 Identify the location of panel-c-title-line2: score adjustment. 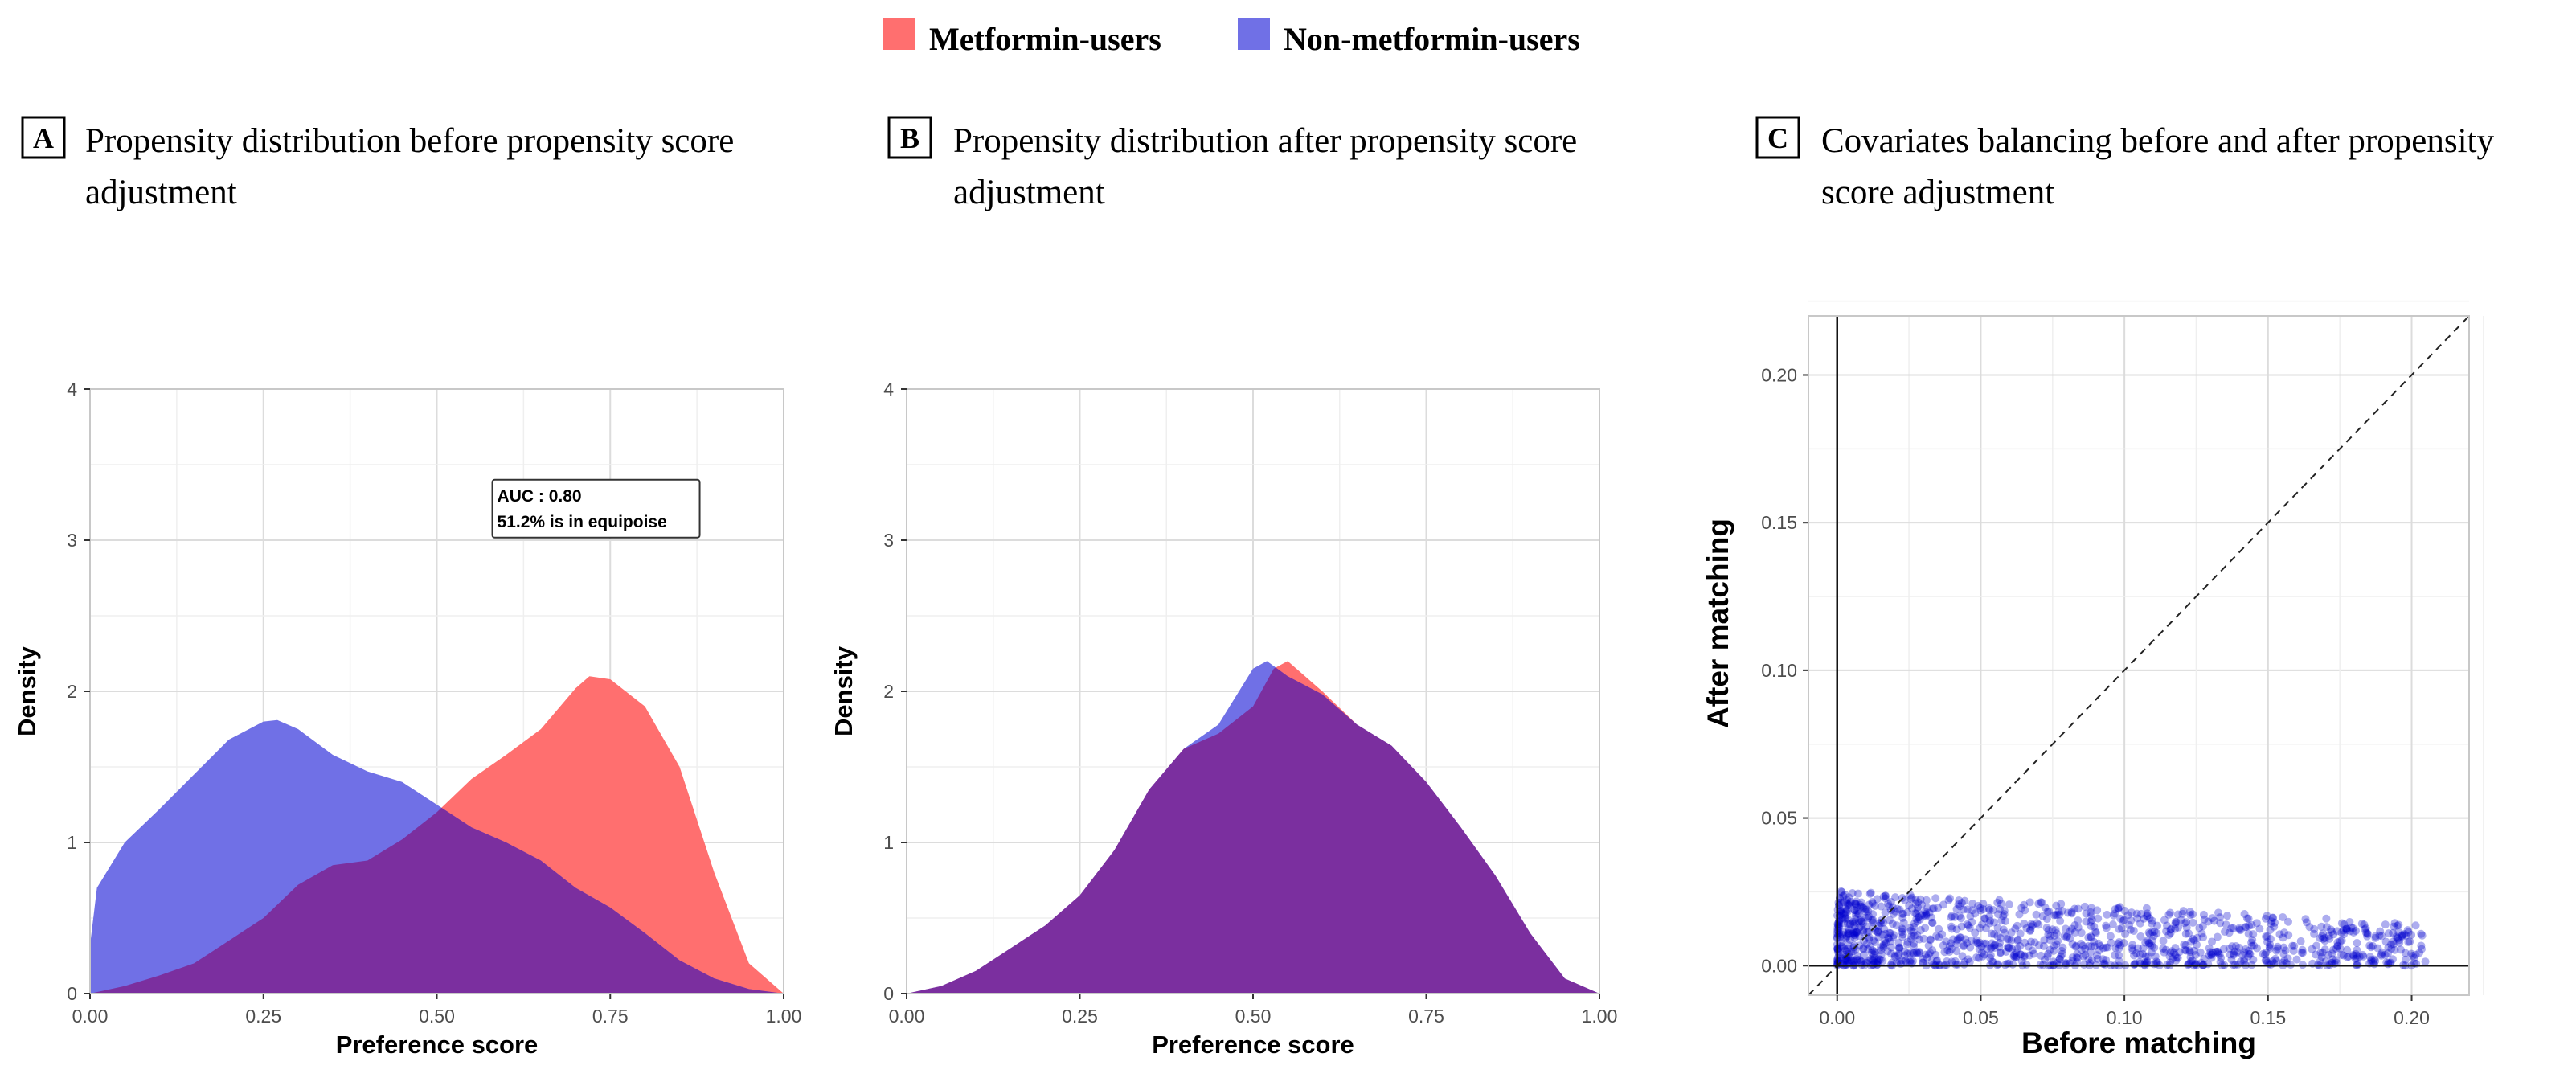
(1937, 192).